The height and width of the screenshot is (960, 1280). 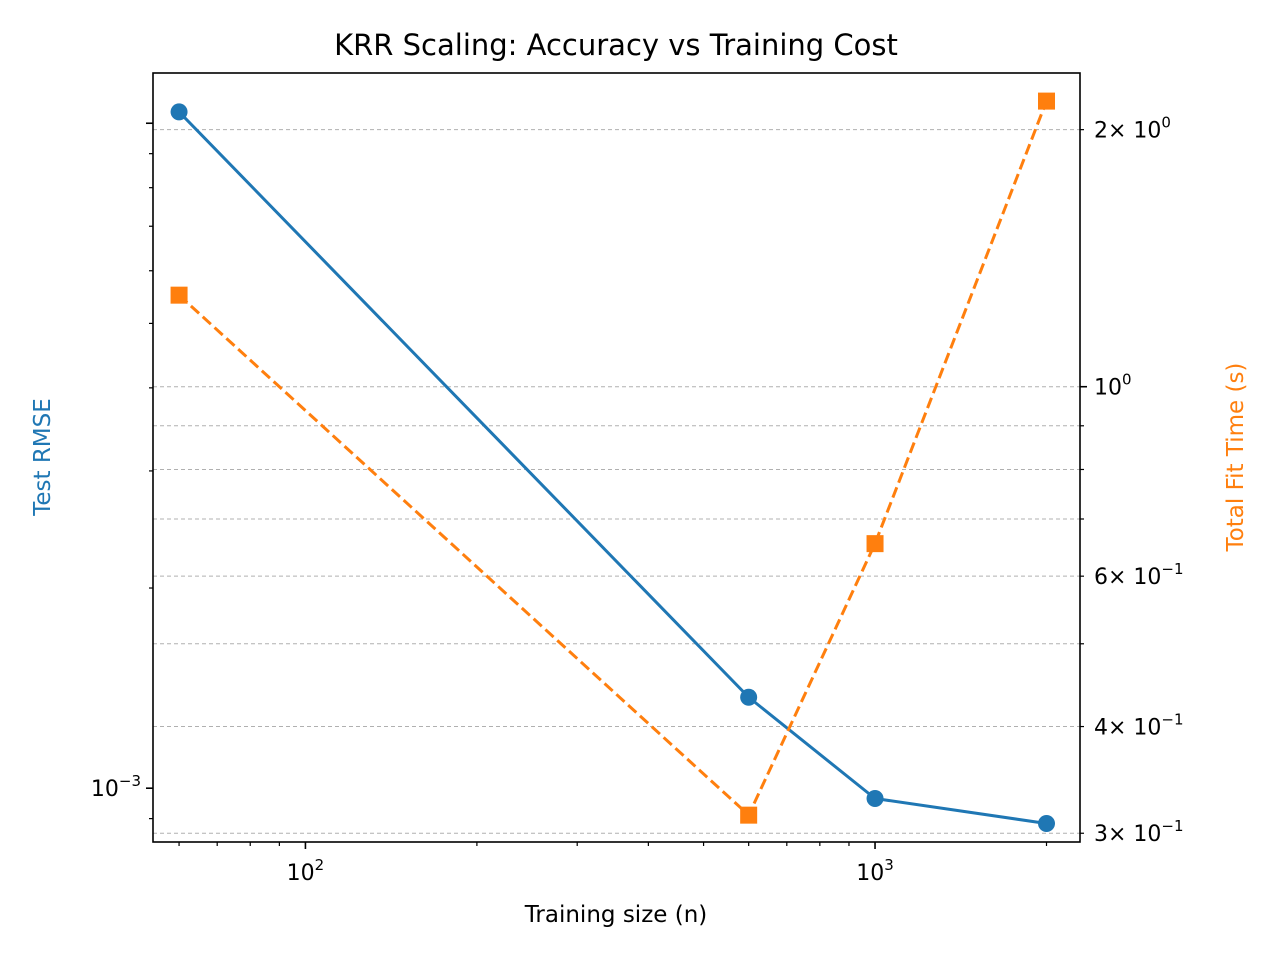 What do you see at coordinates (1113, 386) in the screenshot?
I see `y-right-tick-label: 100` at bounding box center [1113, 386].